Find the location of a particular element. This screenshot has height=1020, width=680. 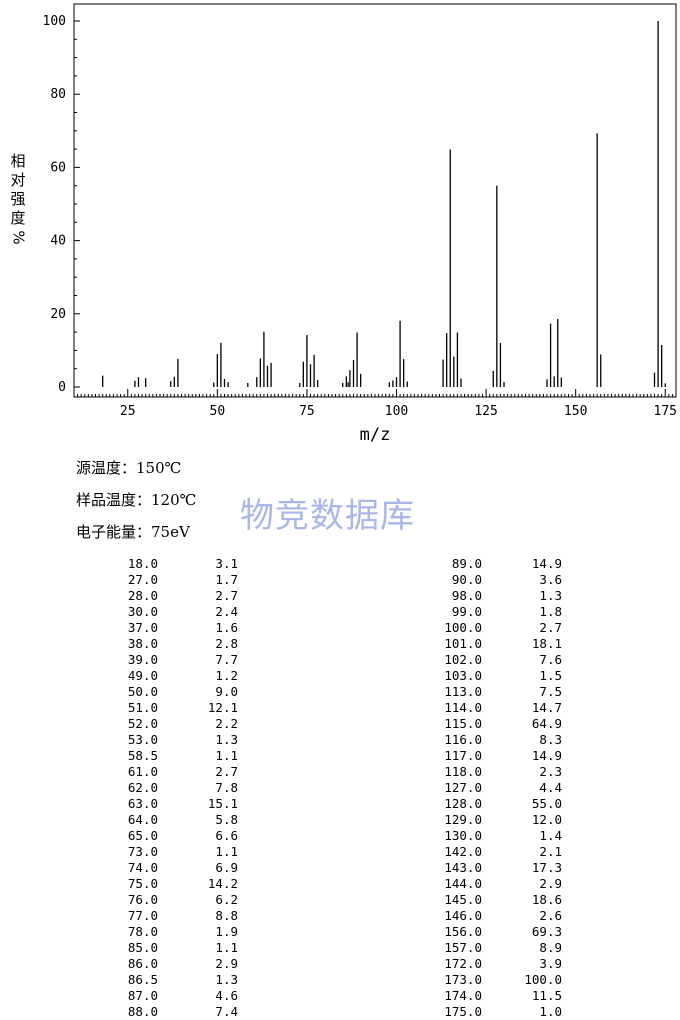

peak-table-row: 98.0 1.3 is located at coordinates (501, 596).